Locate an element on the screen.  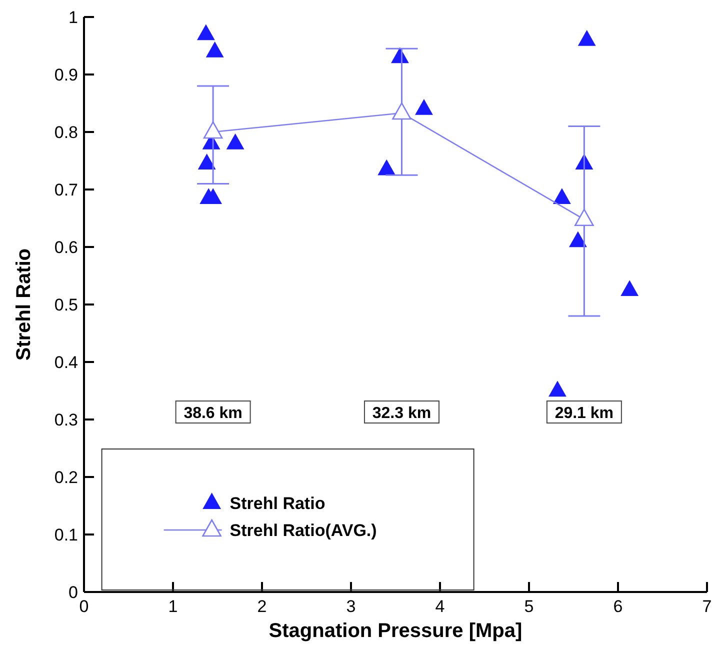
legend-label: Strehl Ratio is located at coordinates (278, 503).